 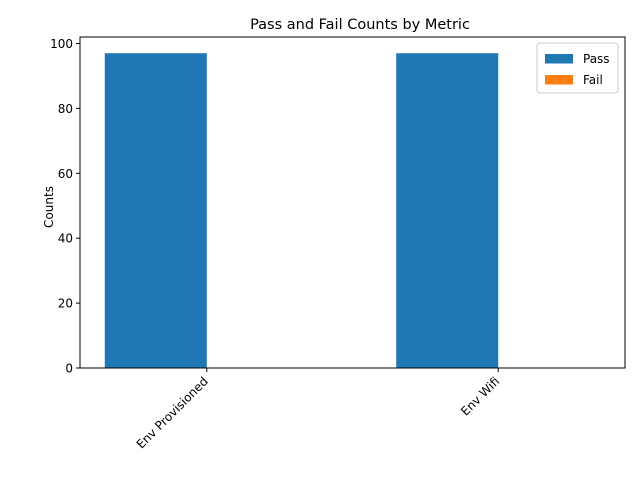 I want to click on y-tick-label: 60, so click(x=65, y=174).